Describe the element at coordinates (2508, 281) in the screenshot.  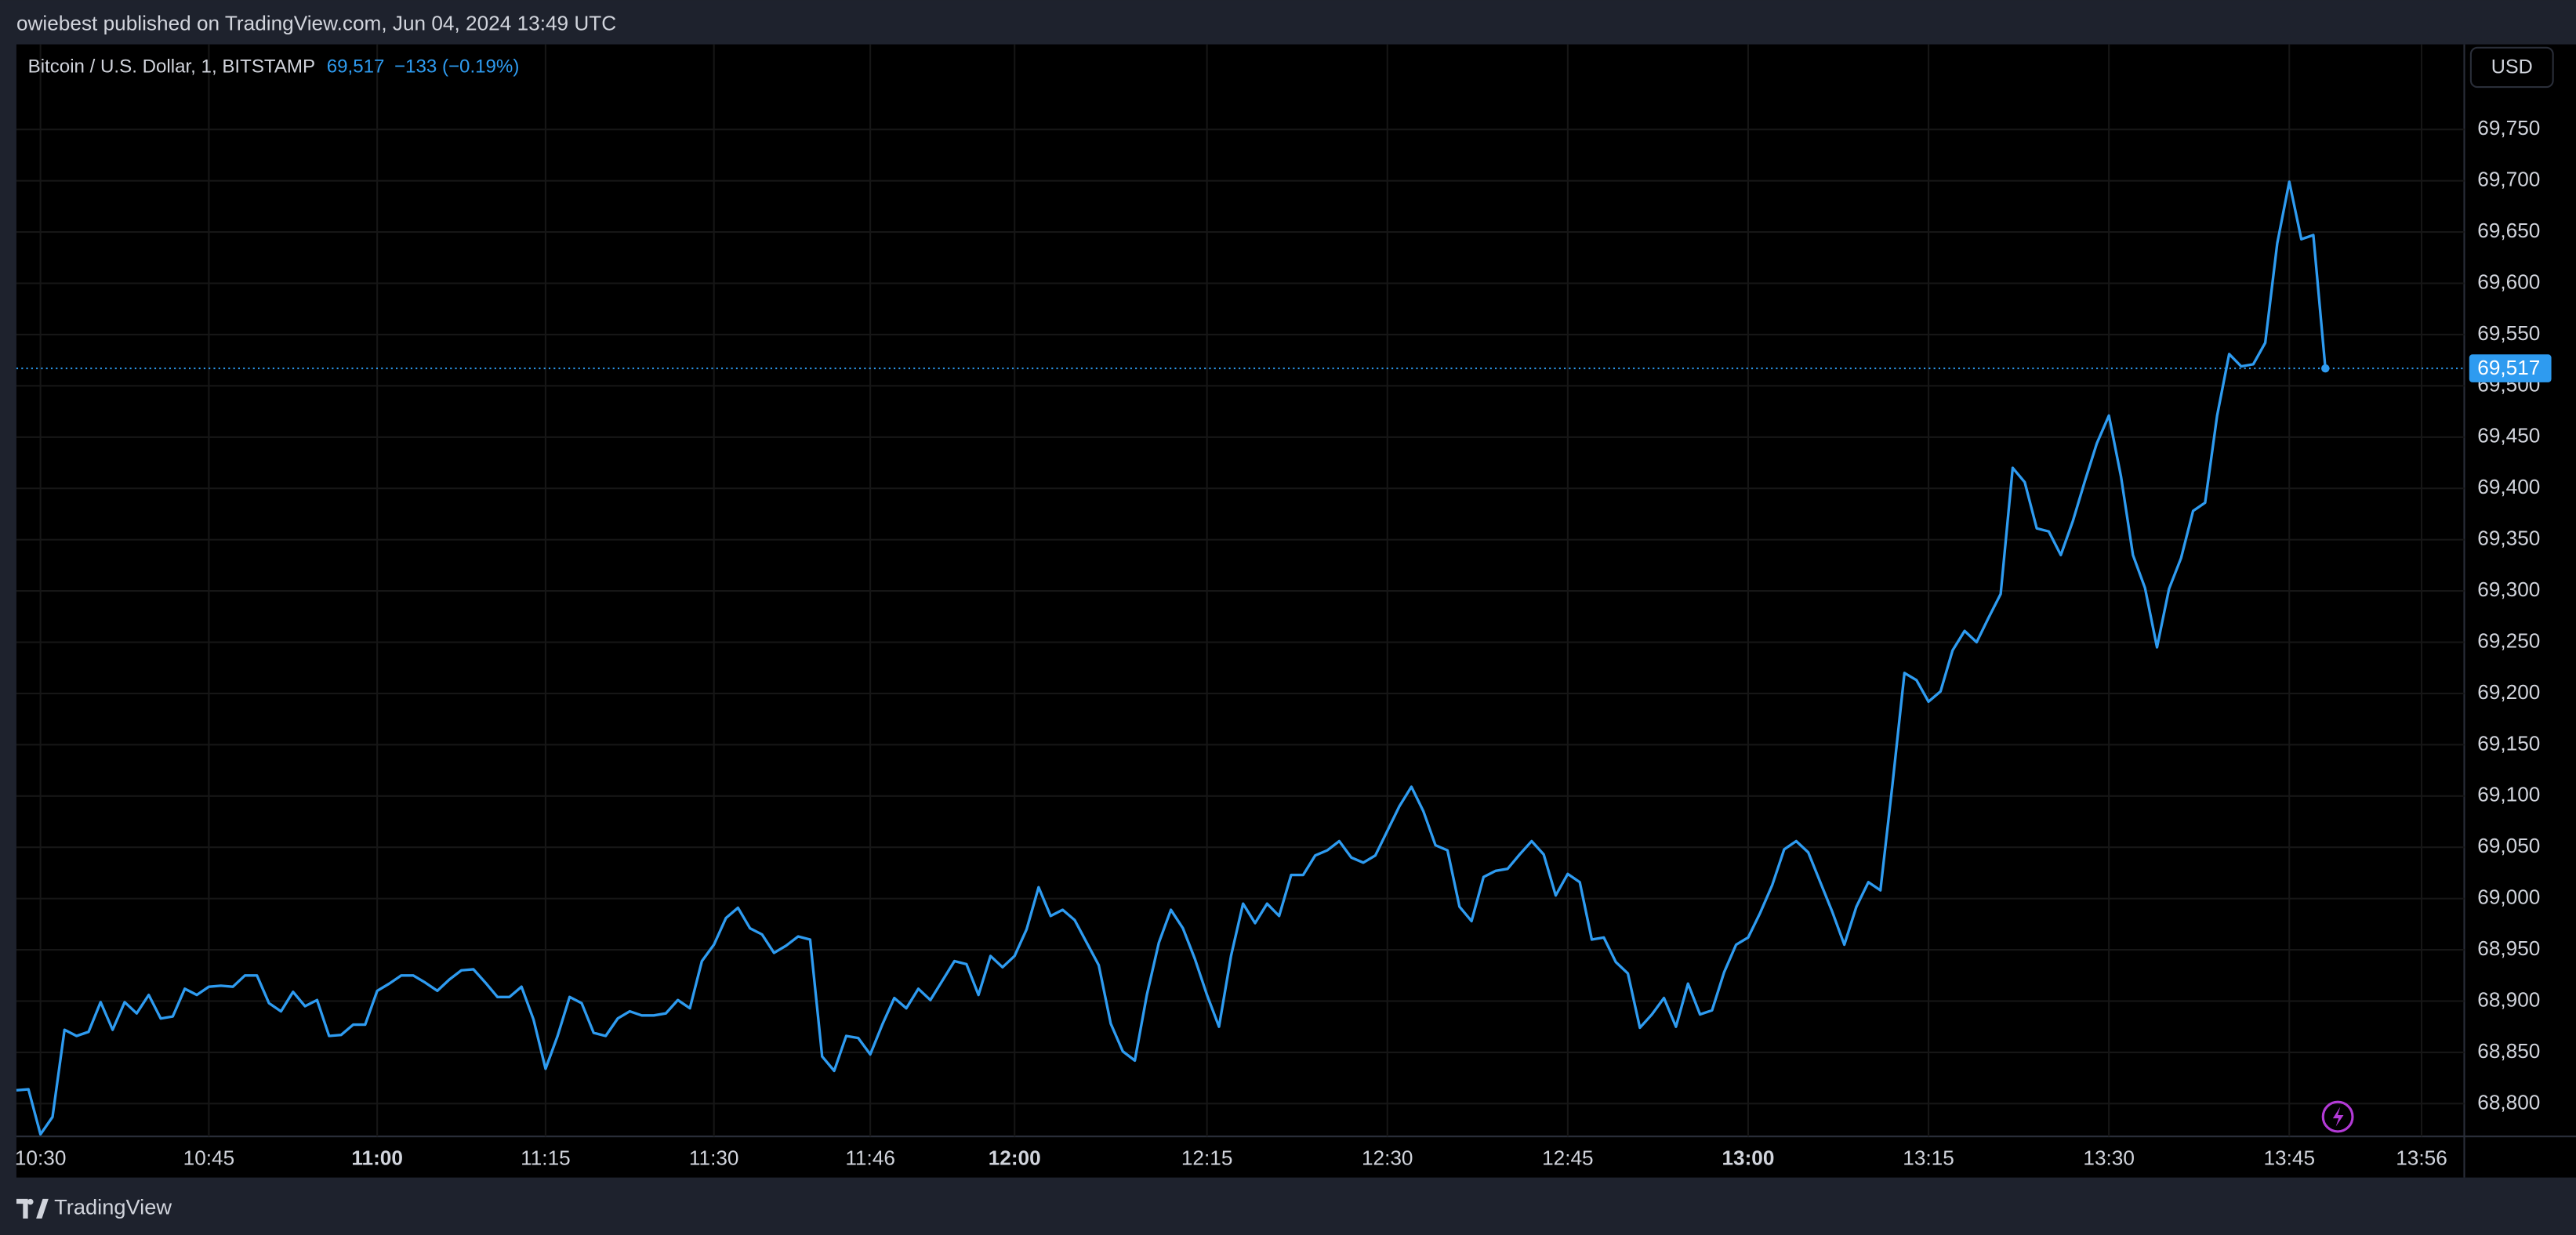
I see `y-tick-label: 69,600` at that location.